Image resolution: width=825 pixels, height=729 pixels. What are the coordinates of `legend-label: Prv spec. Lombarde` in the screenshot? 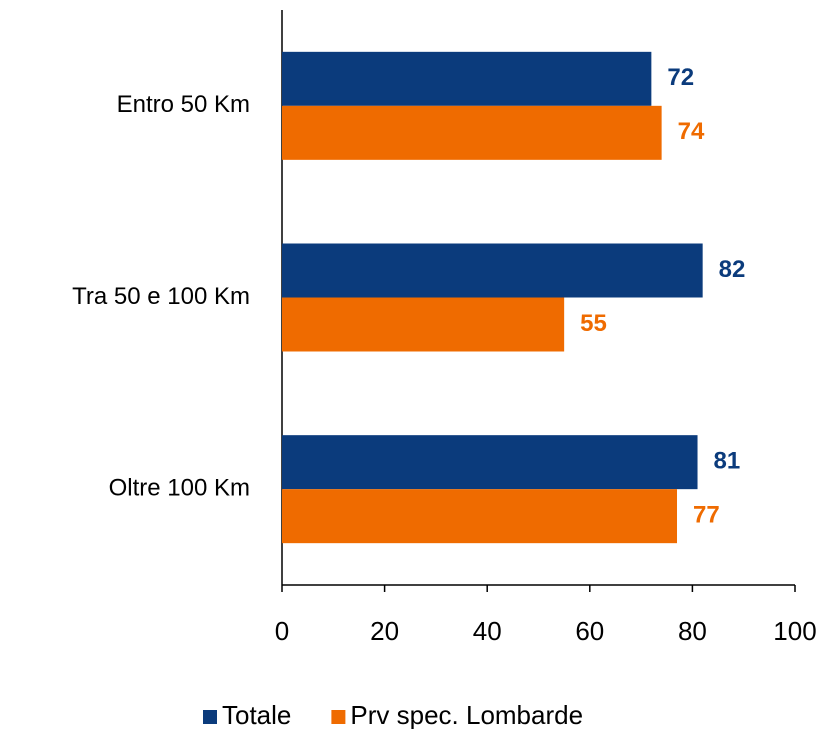 It's located at (466, 714).